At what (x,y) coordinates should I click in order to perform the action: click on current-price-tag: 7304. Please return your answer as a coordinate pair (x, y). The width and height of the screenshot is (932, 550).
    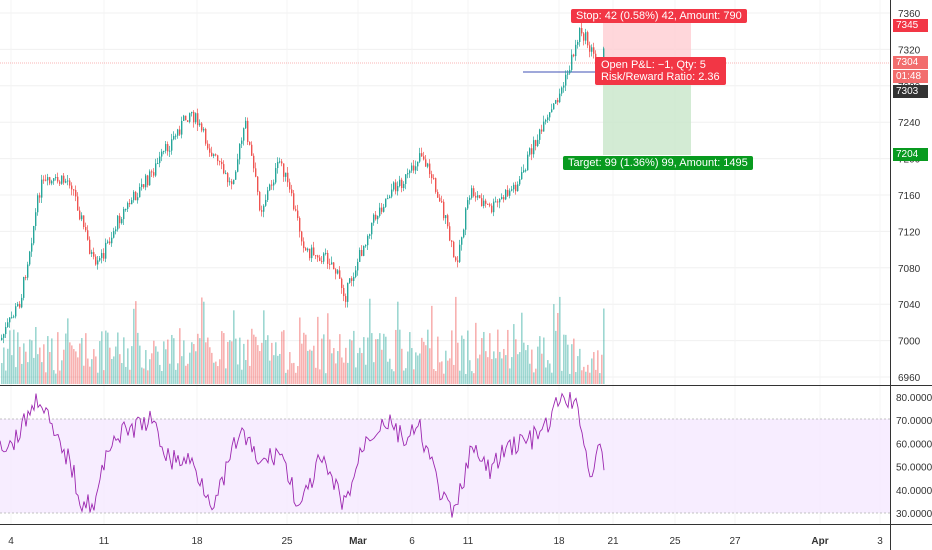
    Looking at the image, I should click on (910, 62).